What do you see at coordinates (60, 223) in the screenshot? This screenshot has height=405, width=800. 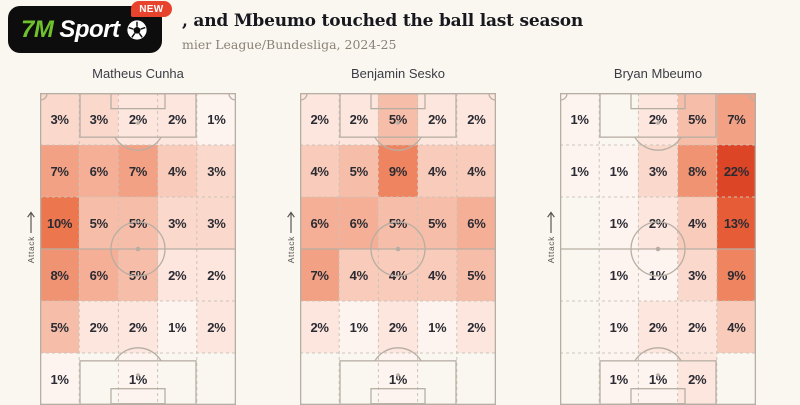 I see `zone-cell: 10%` at bounding box center [60, 223].